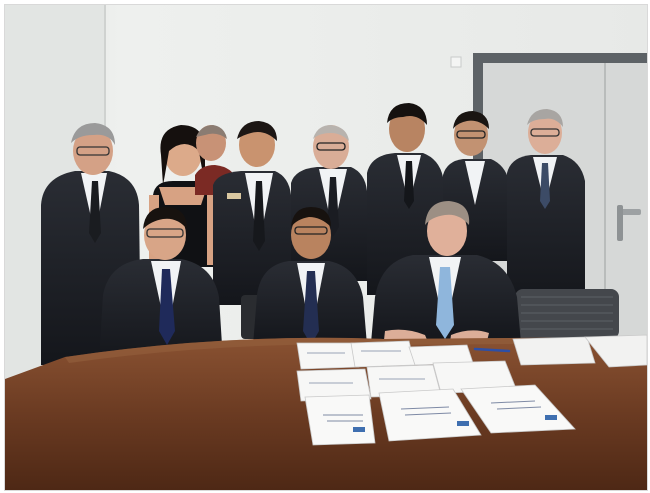 The image size is (650, 493). Describe the element at coordinates (456, 62) in the screenshot. I see `wall-switch` at that location.